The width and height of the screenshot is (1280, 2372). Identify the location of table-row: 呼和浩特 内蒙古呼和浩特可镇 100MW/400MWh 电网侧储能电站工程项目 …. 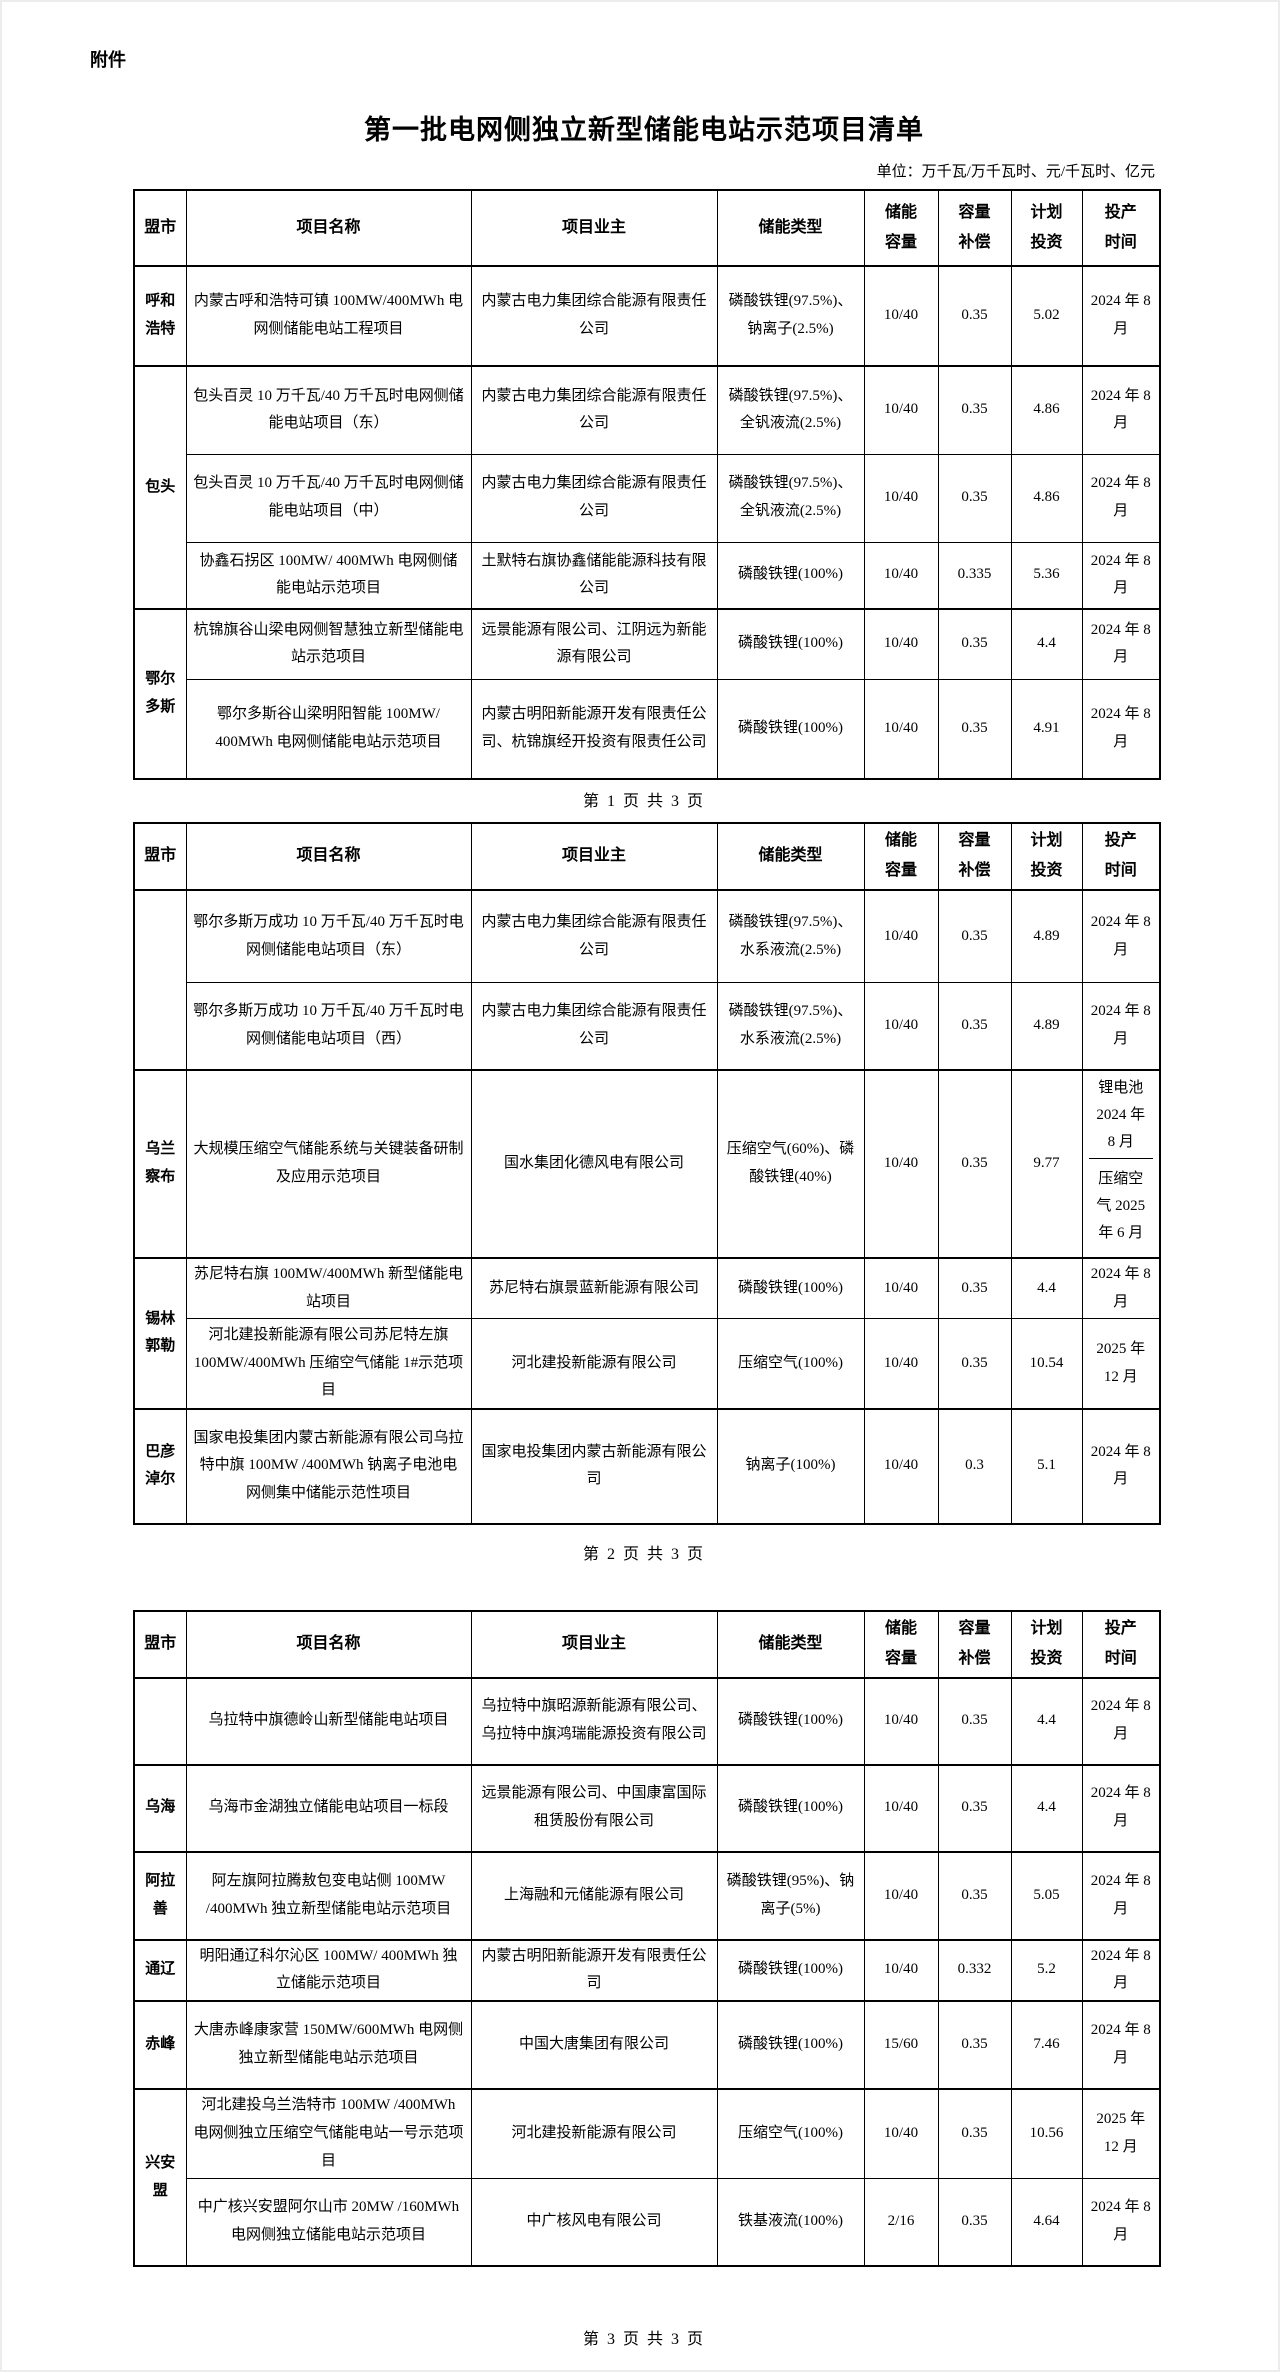
(647, 316).